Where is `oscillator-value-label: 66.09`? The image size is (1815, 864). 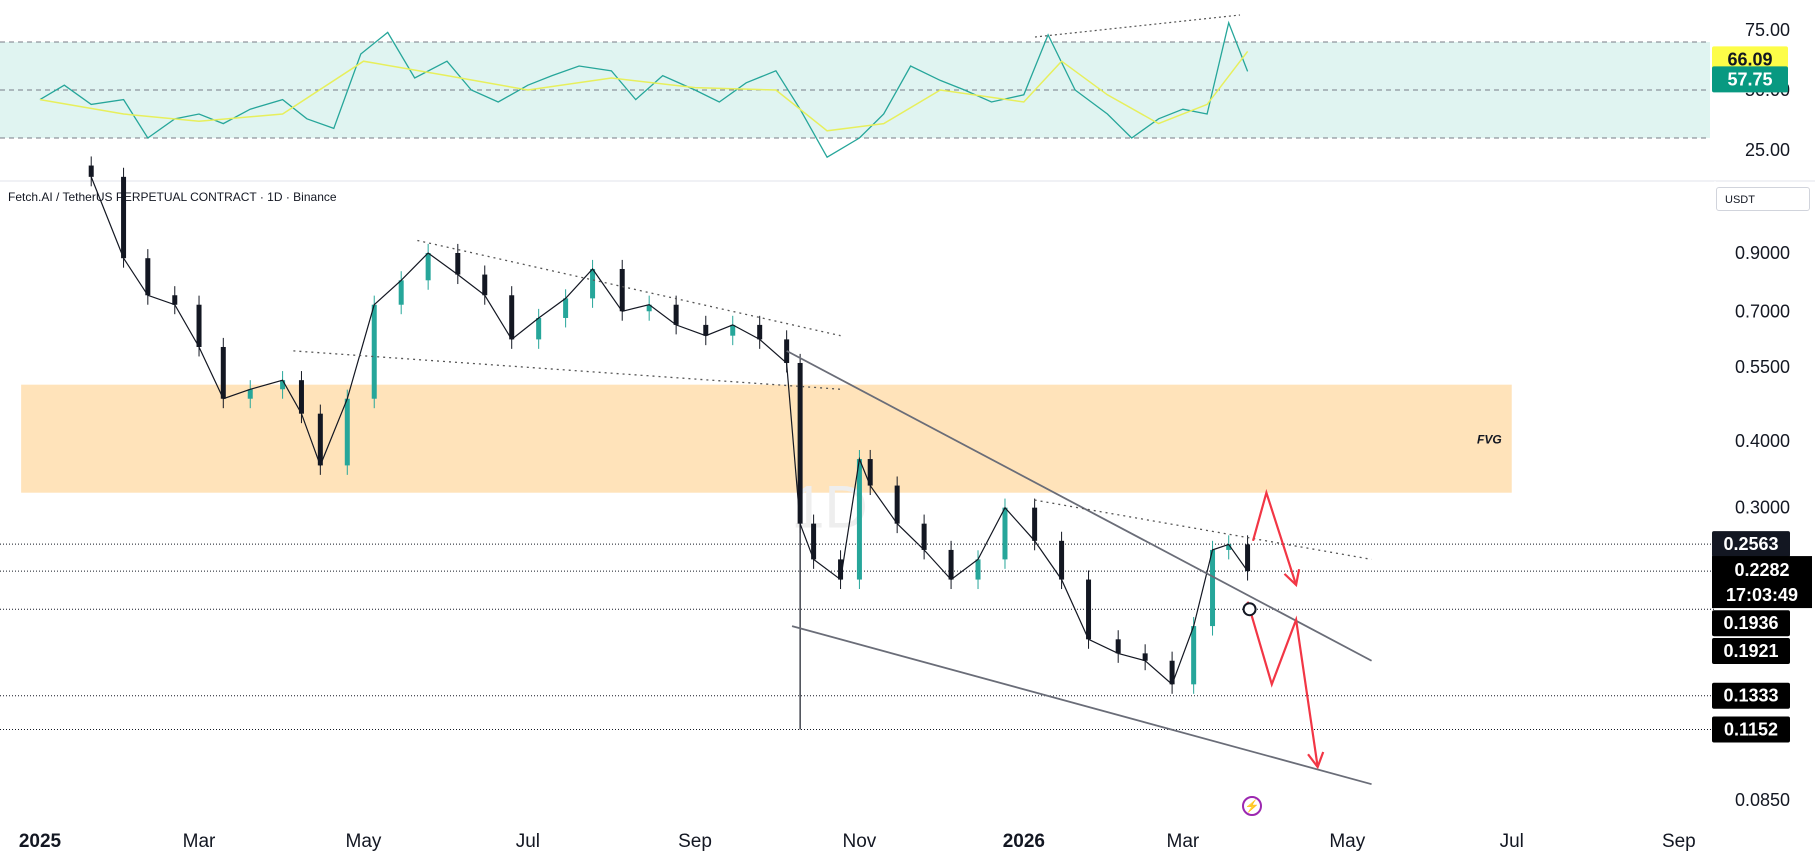 oscillator-value-label: 66.09 is located at coordinates (1749, 59).